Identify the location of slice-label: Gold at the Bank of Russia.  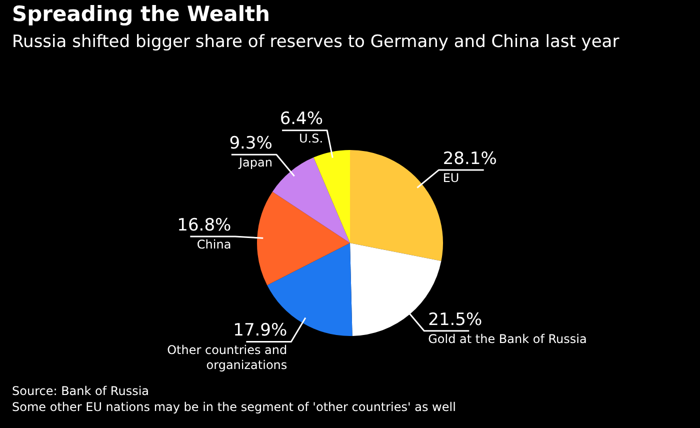
(507, 339).